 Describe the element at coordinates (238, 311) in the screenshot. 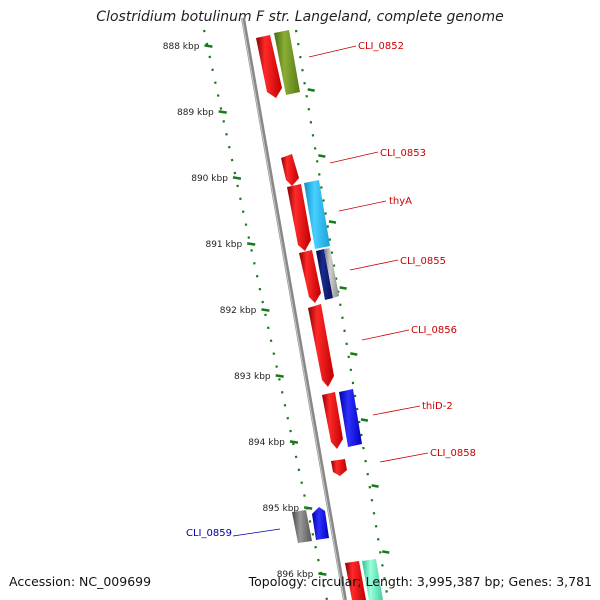

I see `kbp-tick-label: 892 kbp` at that location.